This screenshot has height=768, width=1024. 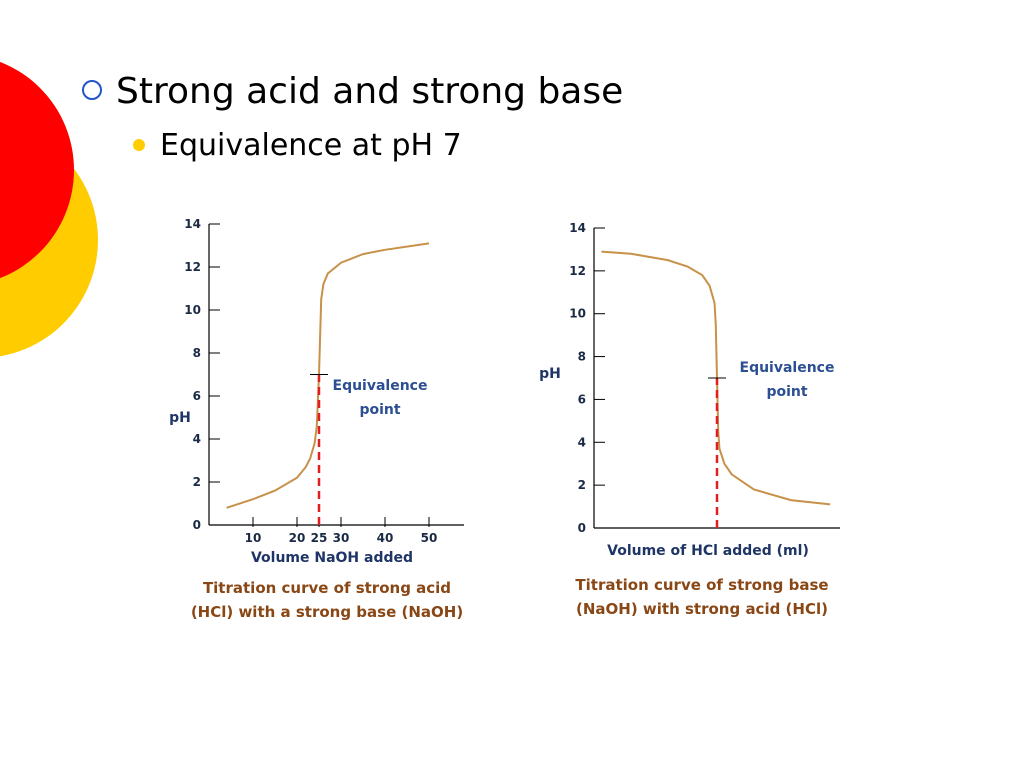 I want to click on sub-bullet-icon, so click(x=139, y=145).